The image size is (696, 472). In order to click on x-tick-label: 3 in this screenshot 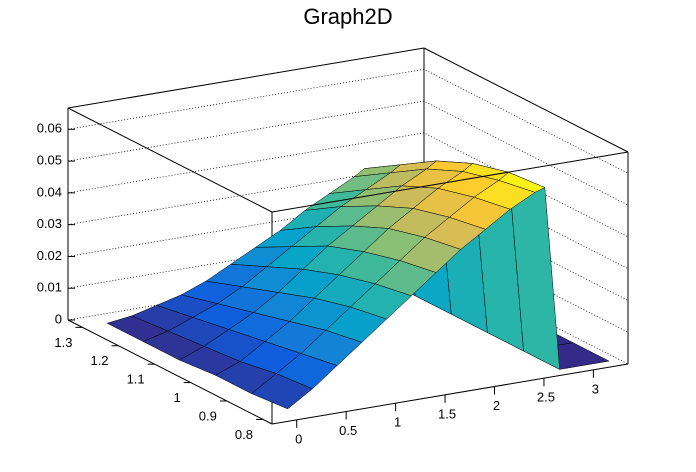, I will do `click(595, 388)`.